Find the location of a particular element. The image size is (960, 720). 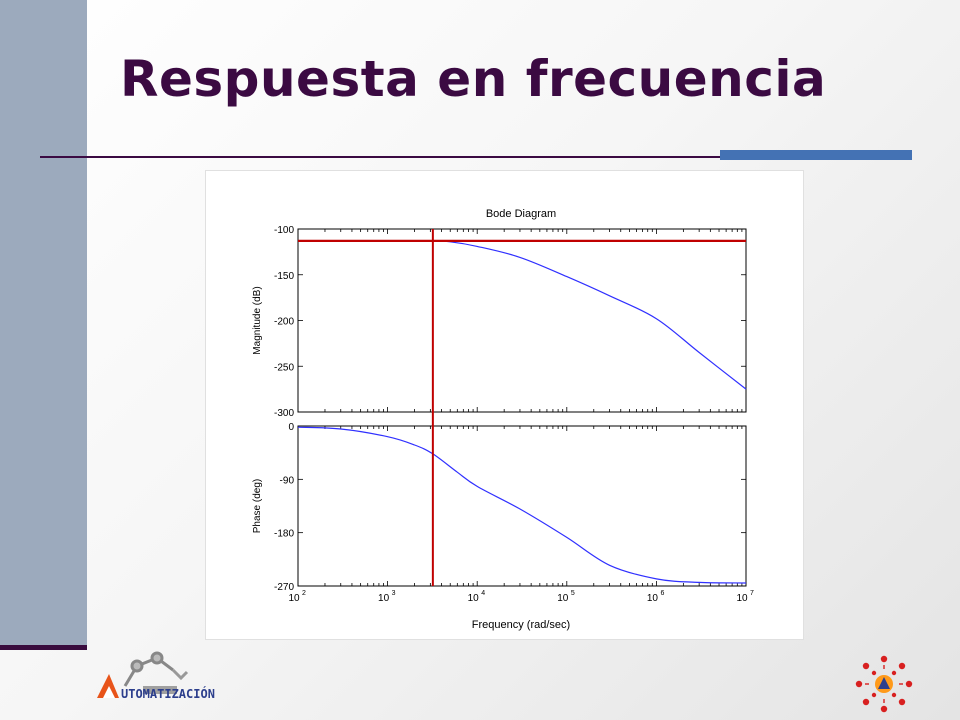

magnitude-y-tick-label: -150 is located at coordinates (284, 276).